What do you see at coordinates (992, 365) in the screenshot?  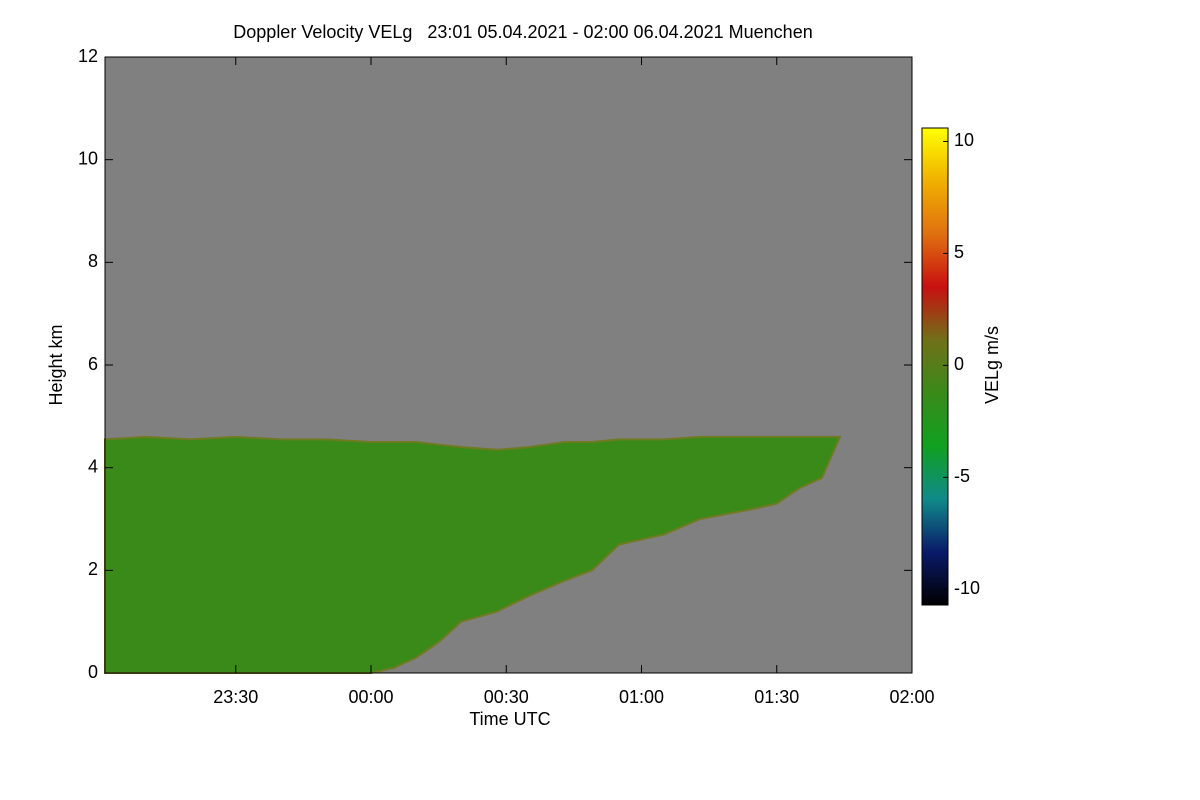 I see `colorbar-label: VELg m/s` at bounding box center [992, 365].